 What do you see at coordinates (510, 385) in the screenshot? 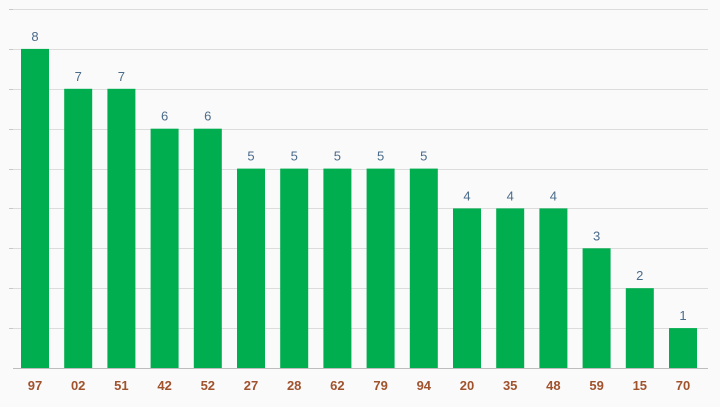
I see `category-label-35: 35` at bounding box center [510, 385].